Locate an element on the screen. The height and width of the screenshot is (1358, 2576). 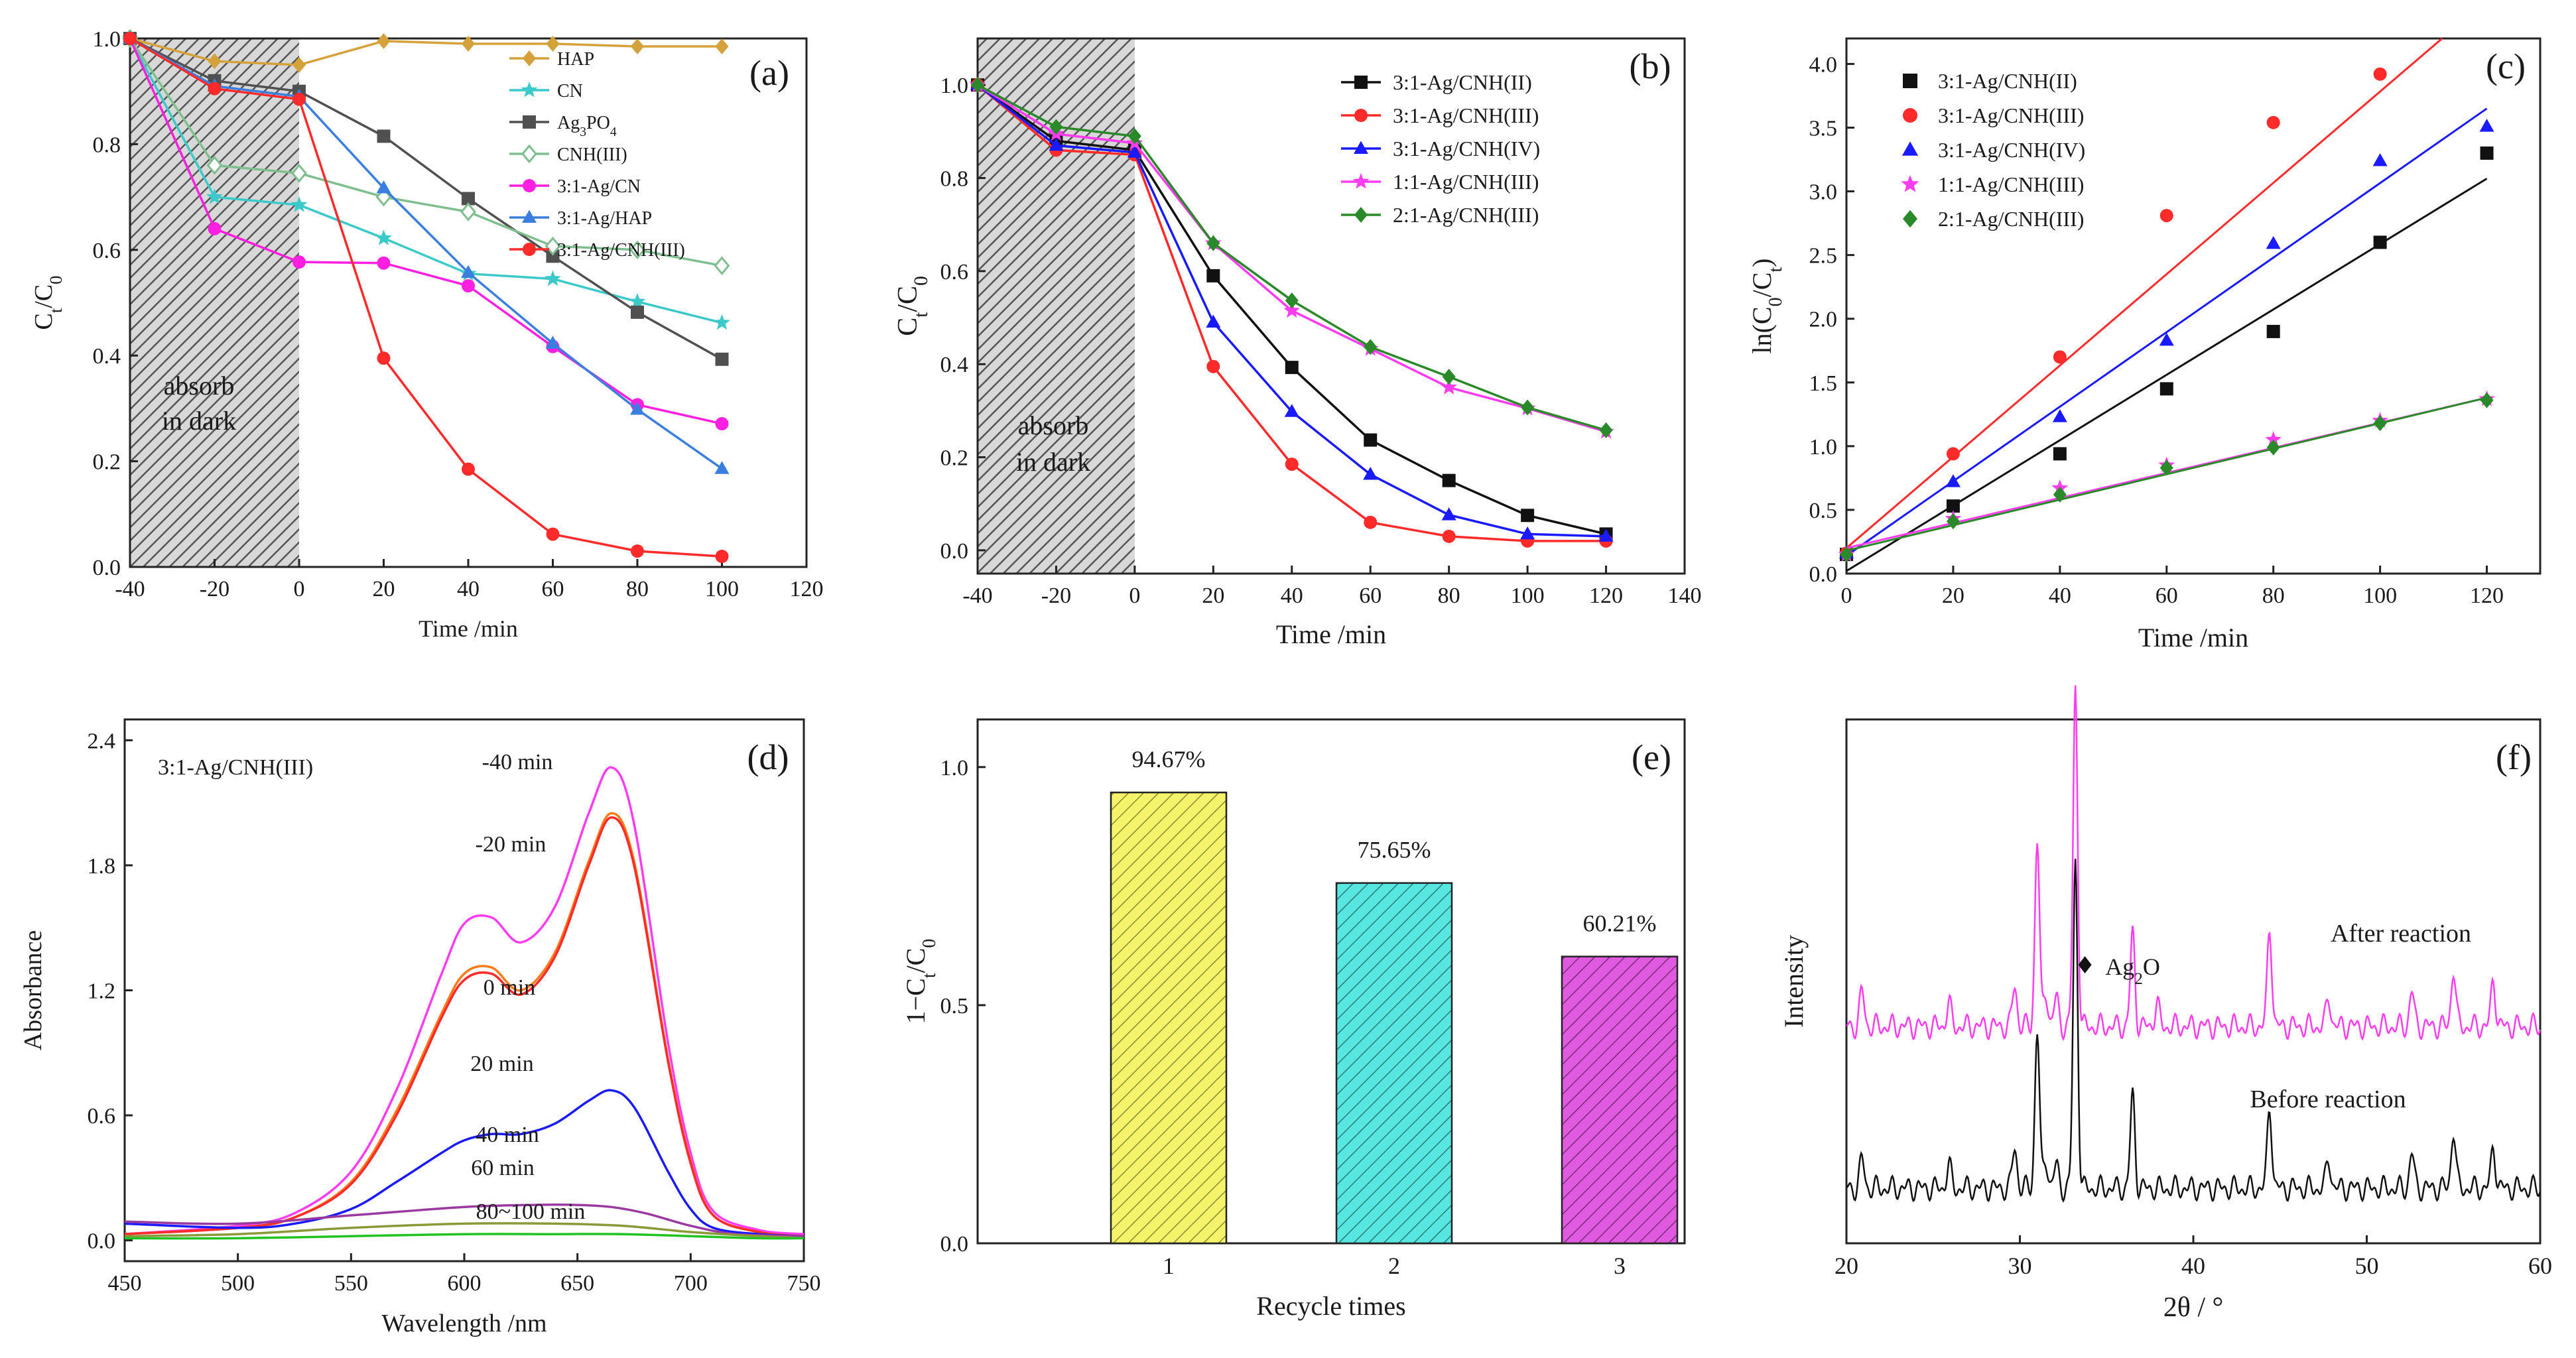
fit-line is located at coordinates (2145, 293).